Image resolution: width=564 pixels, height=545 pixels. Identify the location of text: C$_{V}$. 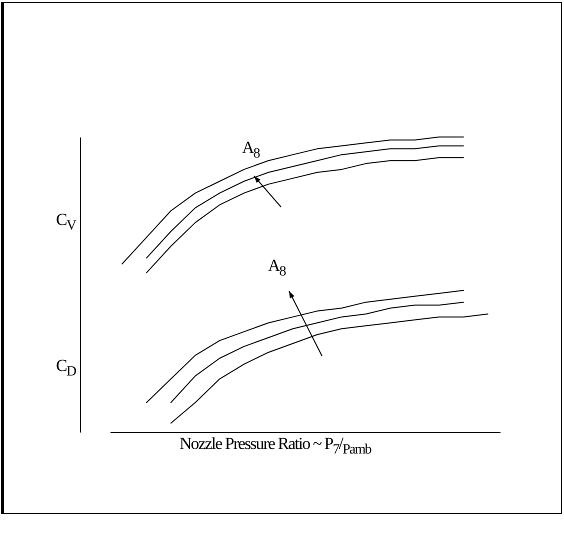
(66, 222).